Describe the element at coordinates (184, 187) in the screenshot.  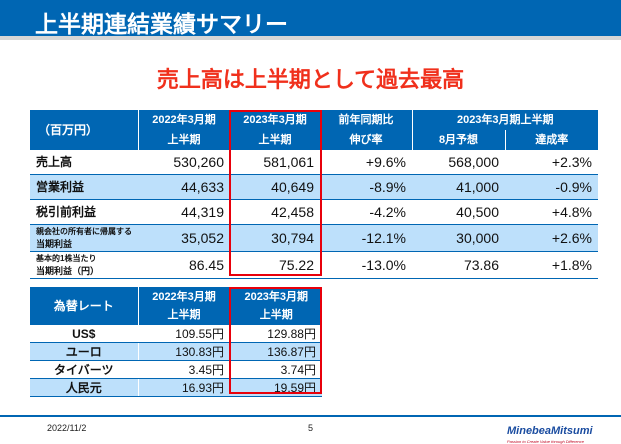
I see `cell-value: 44,633` at that location.